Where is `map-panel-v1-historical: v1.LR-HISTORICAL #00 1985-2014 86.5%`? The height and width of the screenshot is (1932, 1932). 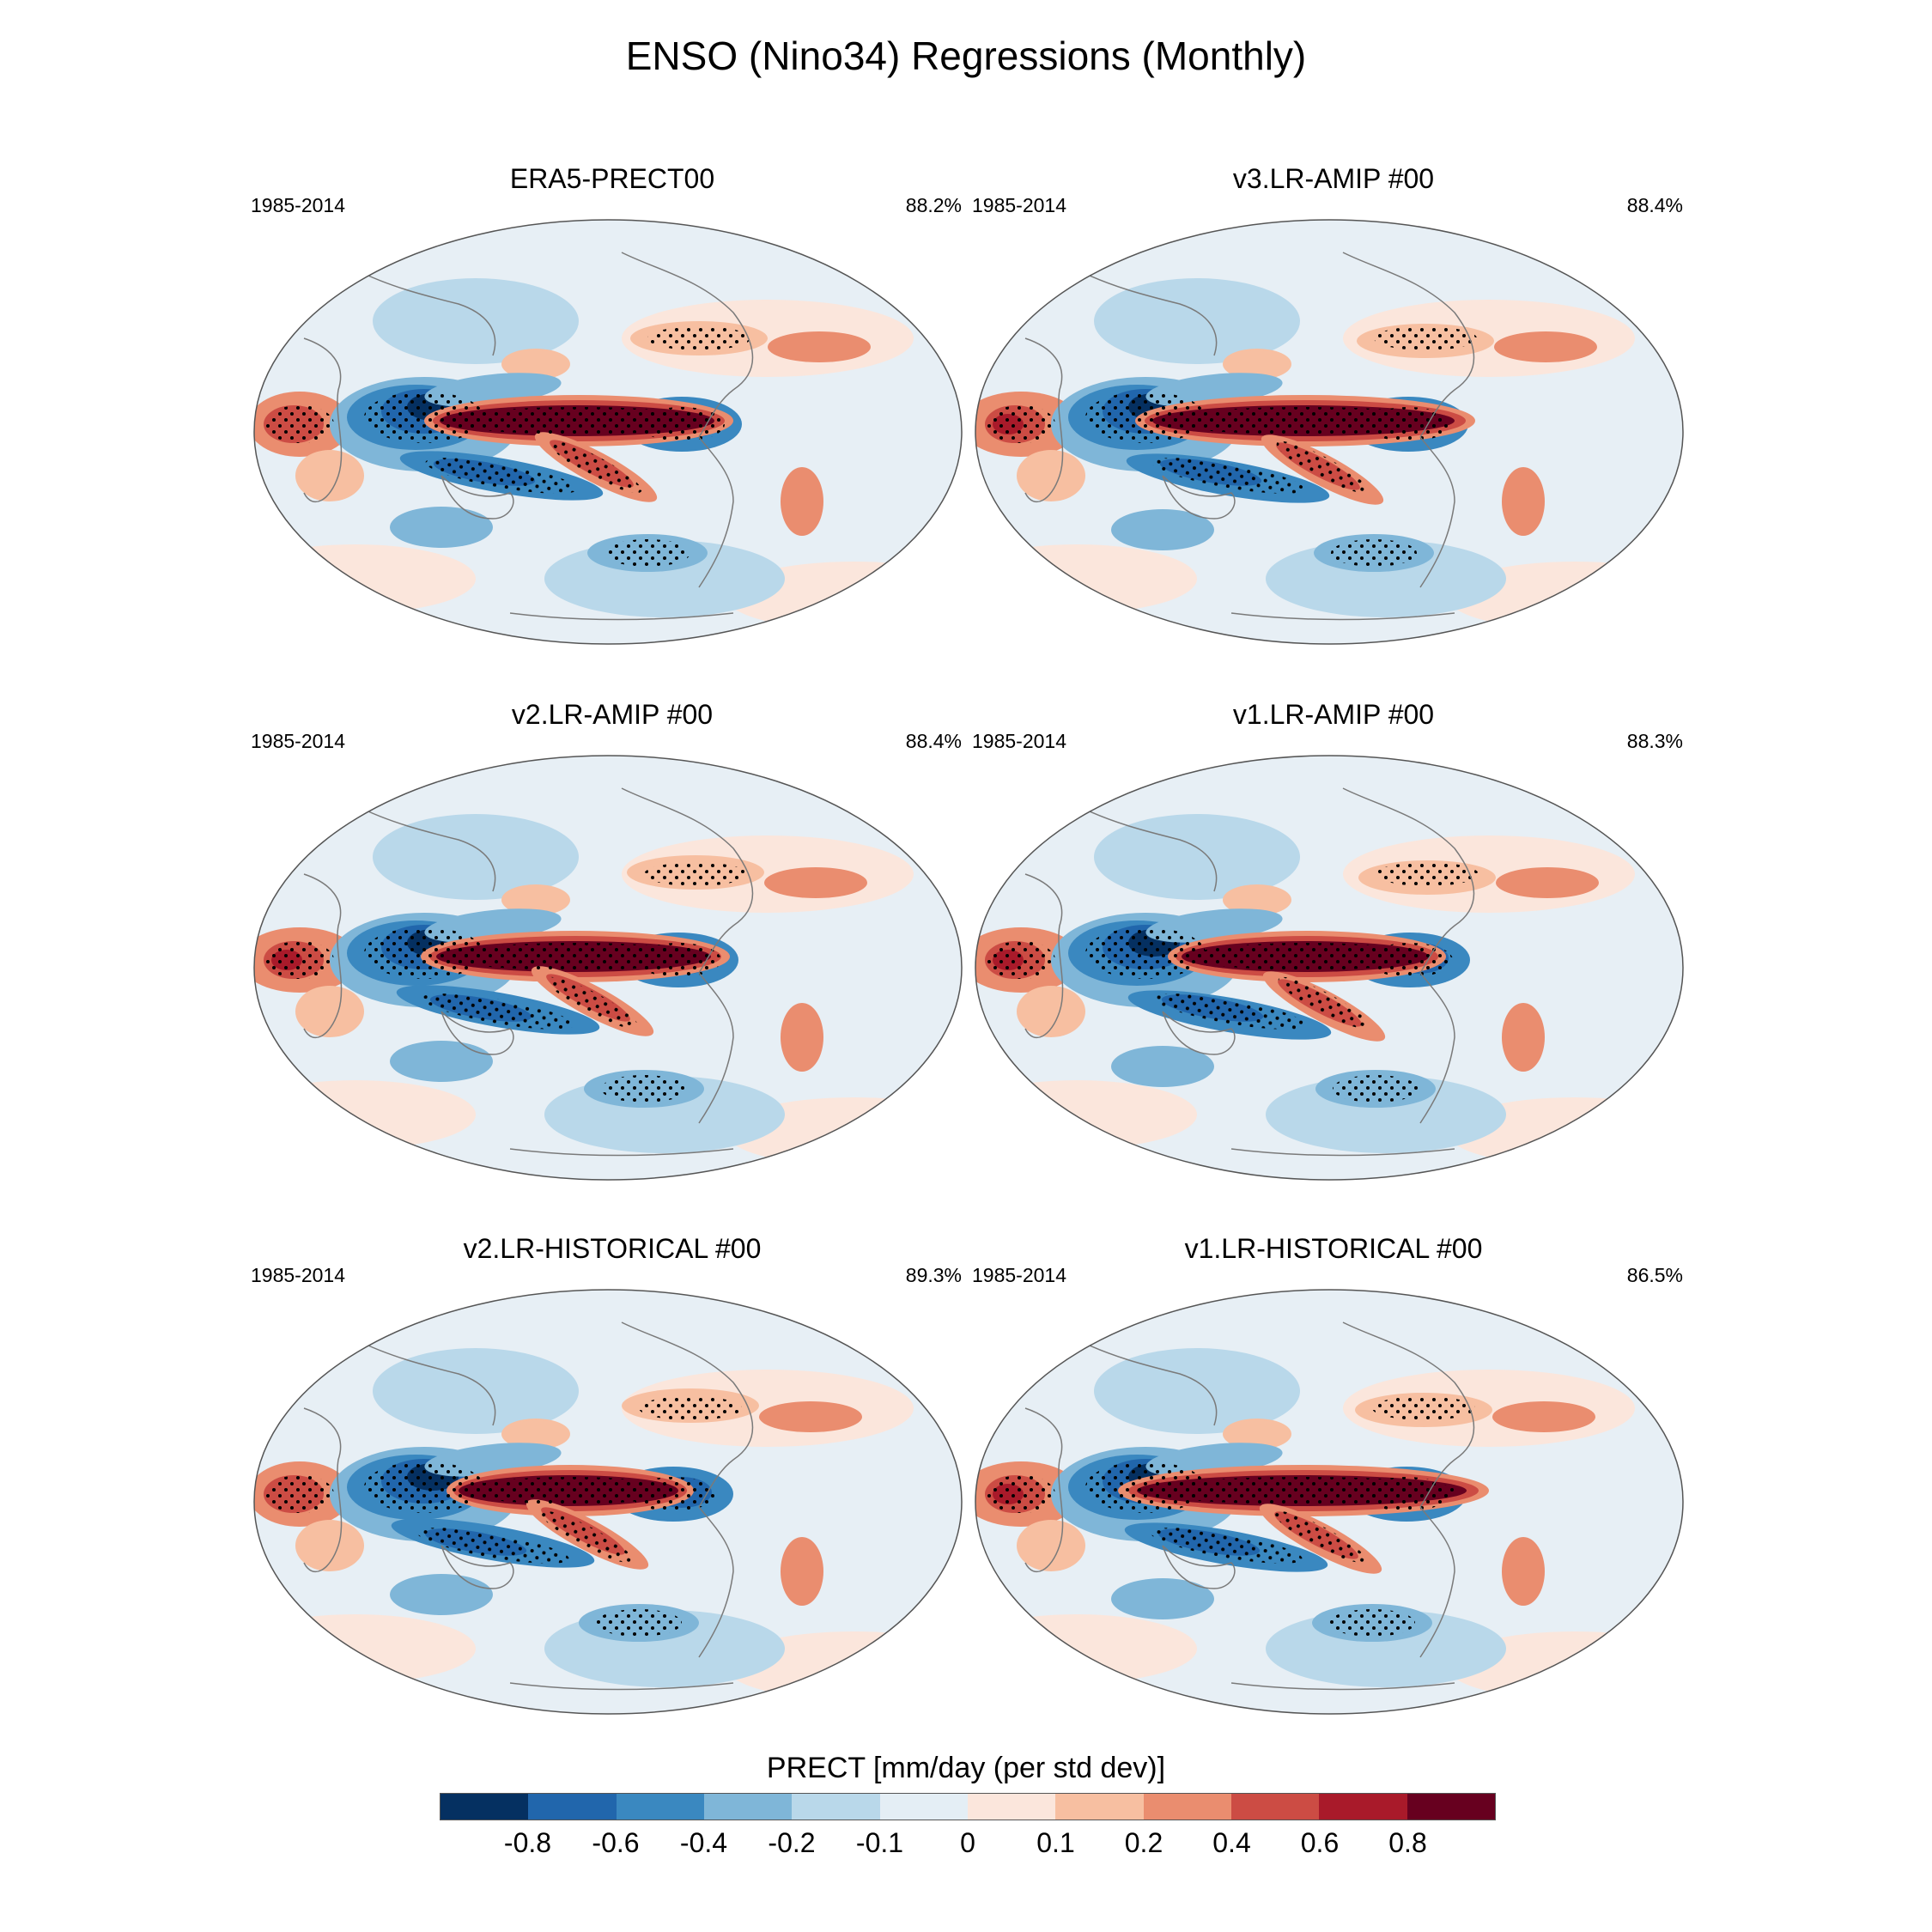
map-panel-v1-historical: v1.LR-HISTORICAL #00 1985-2014 86.5% is located at coordinates (1334, 1474).